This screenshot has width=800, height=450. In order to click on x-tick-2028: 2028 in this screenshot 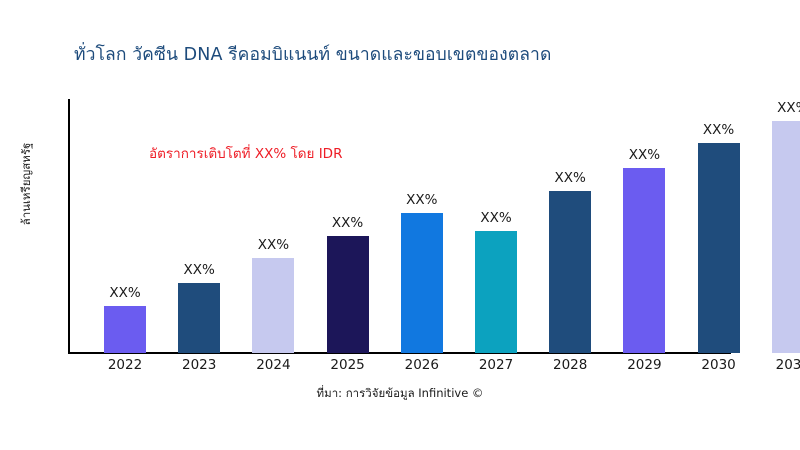, I will do `click(570, 365)`.